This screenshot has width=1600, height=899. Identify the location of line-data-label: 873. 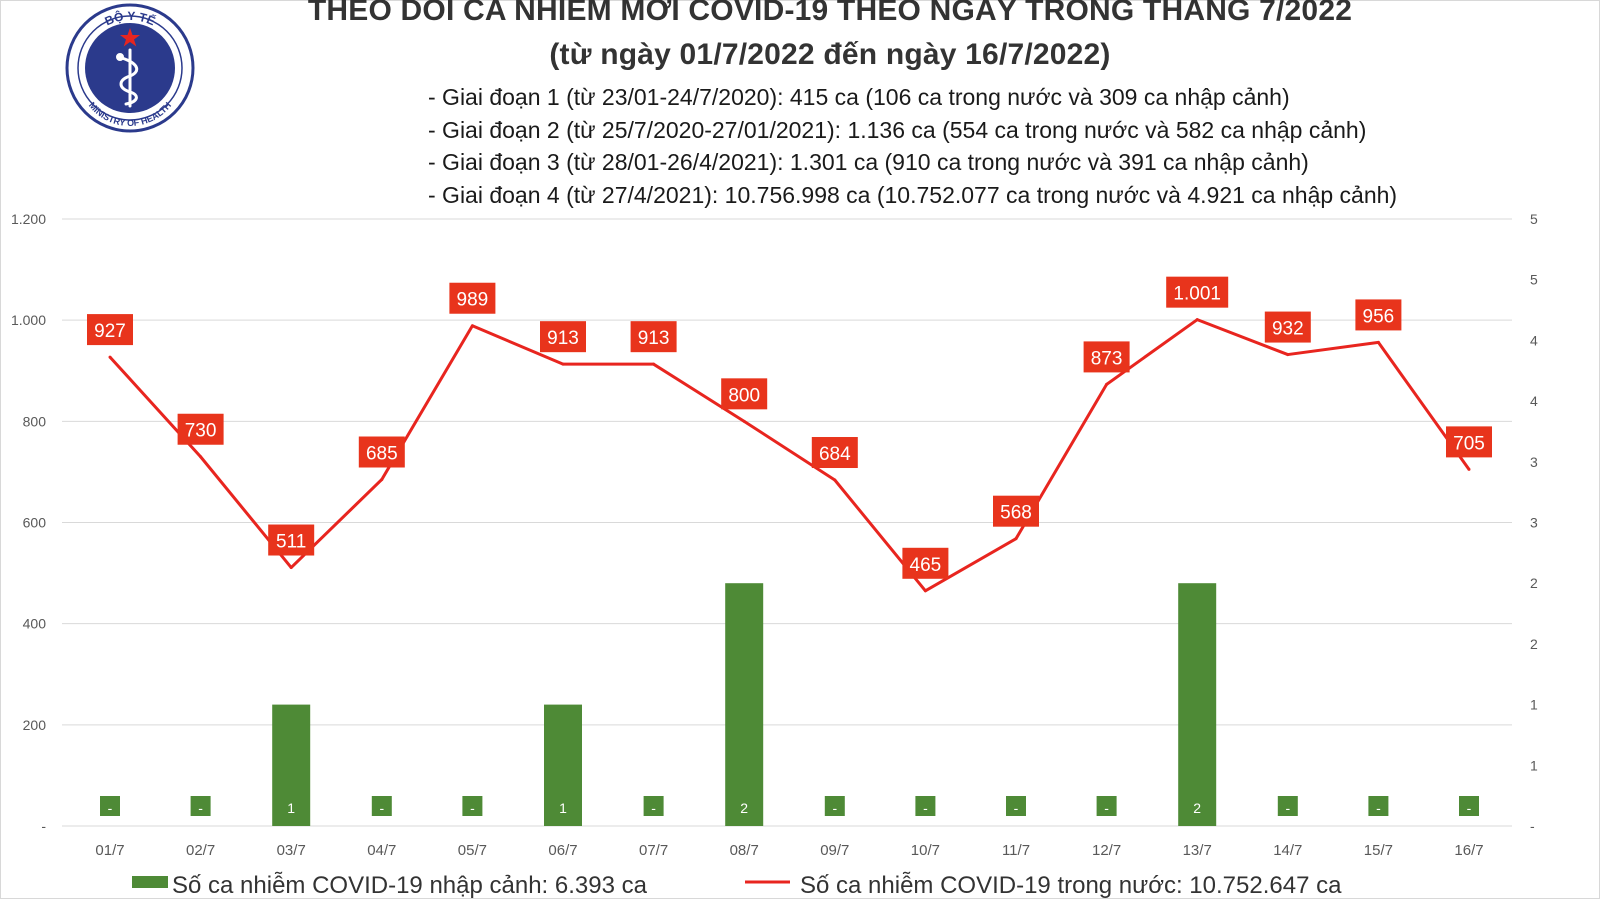
(1107, 358).